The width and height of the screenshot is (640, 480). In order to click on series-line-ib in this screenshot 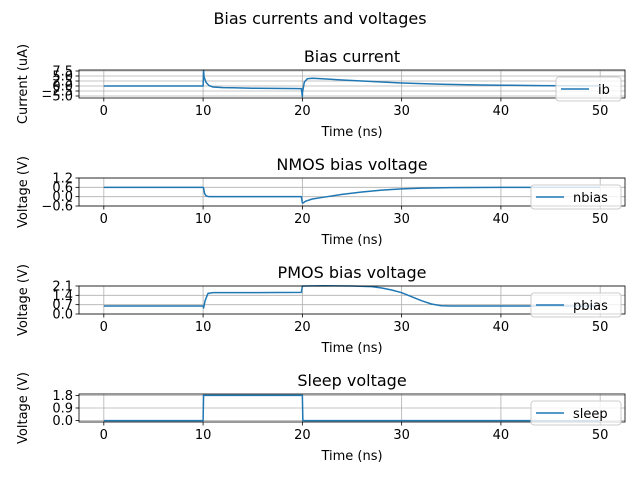, I will do `click(352, 83)`.